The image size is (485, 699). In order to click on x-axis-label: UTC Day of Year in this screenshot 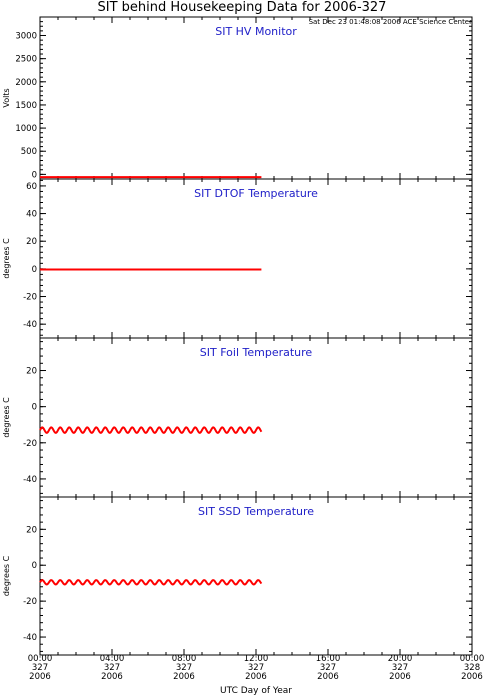, I will do `click(256, 691)`.